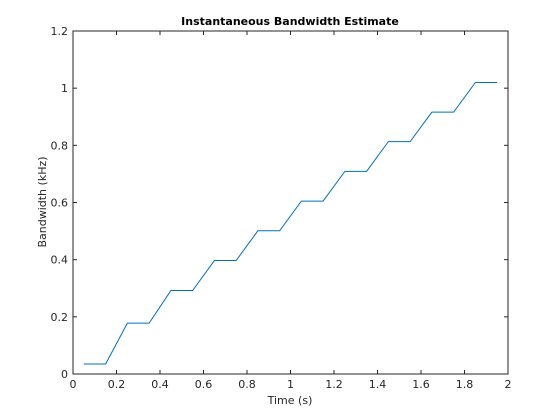 The height and width of the screenshot is (420, 560). What do you see at coordinates (64, 88) in the screenshot?
I see `y-tick-label: 1` at bounding box center [64, 88].